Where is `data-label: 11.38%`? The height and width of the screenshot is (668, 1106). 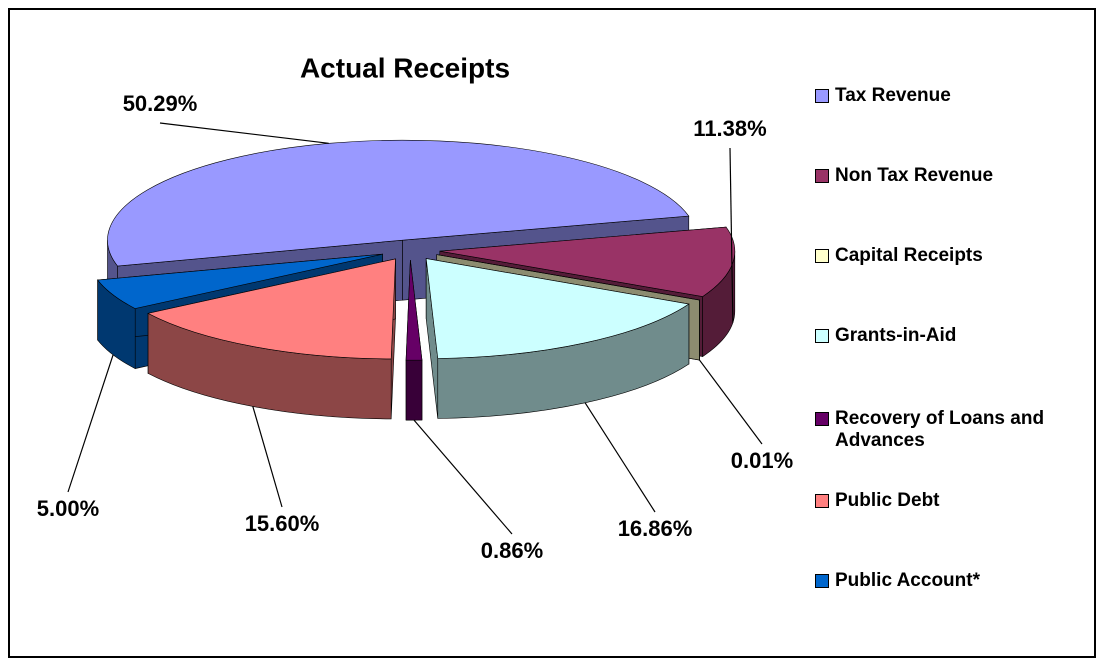
data-label: 11.38% is located at coordinates (729, 128).